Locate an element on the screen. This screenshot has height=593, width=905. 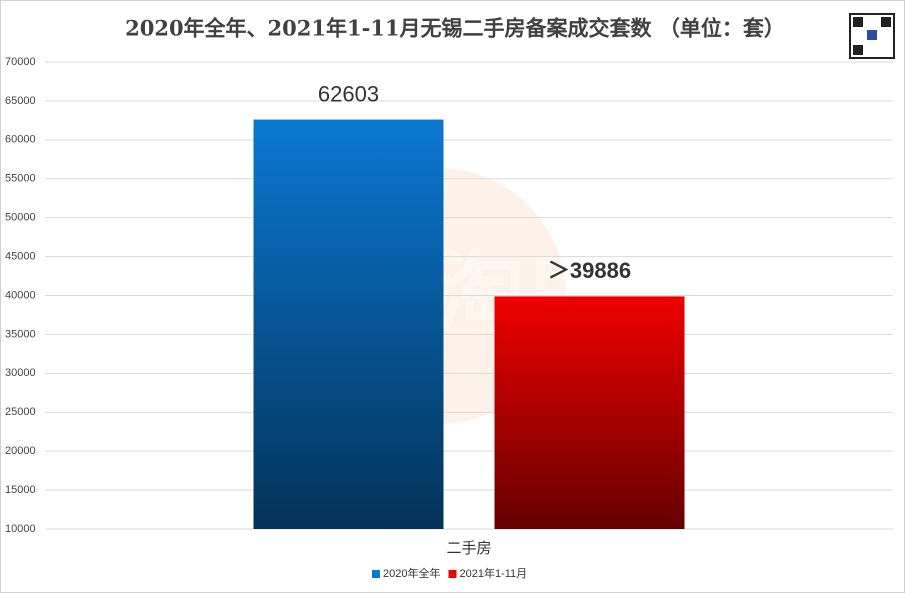
y-tick-label: 35000 is located at coordinates (20, 334).